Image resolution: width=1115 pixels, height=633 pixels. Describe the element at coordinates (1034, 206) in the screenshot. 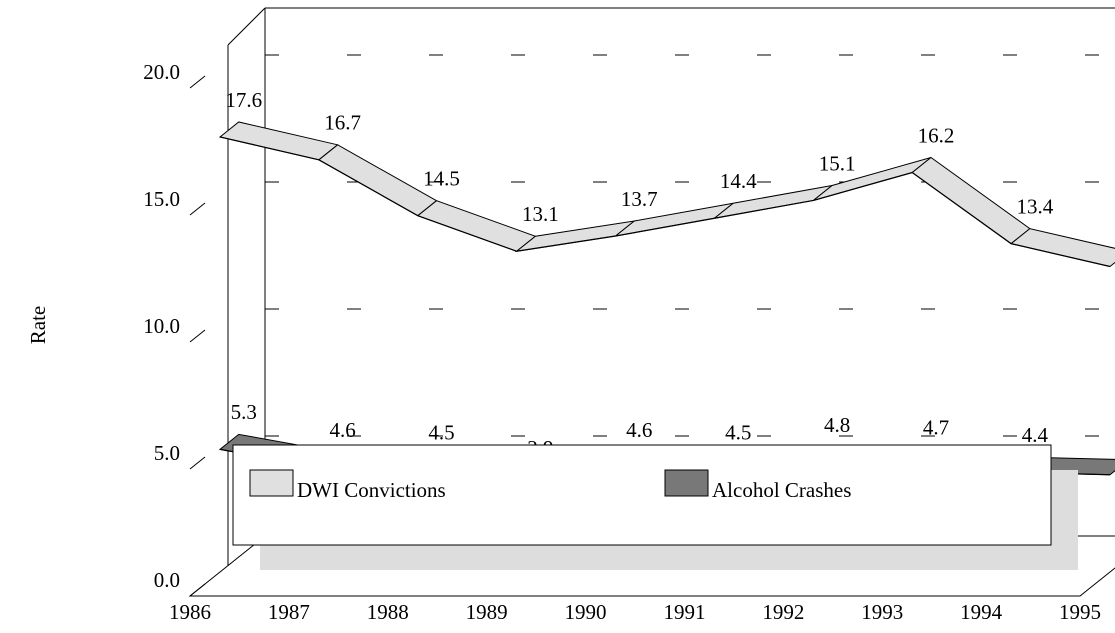

I see `data-label: 13.4` at that location.